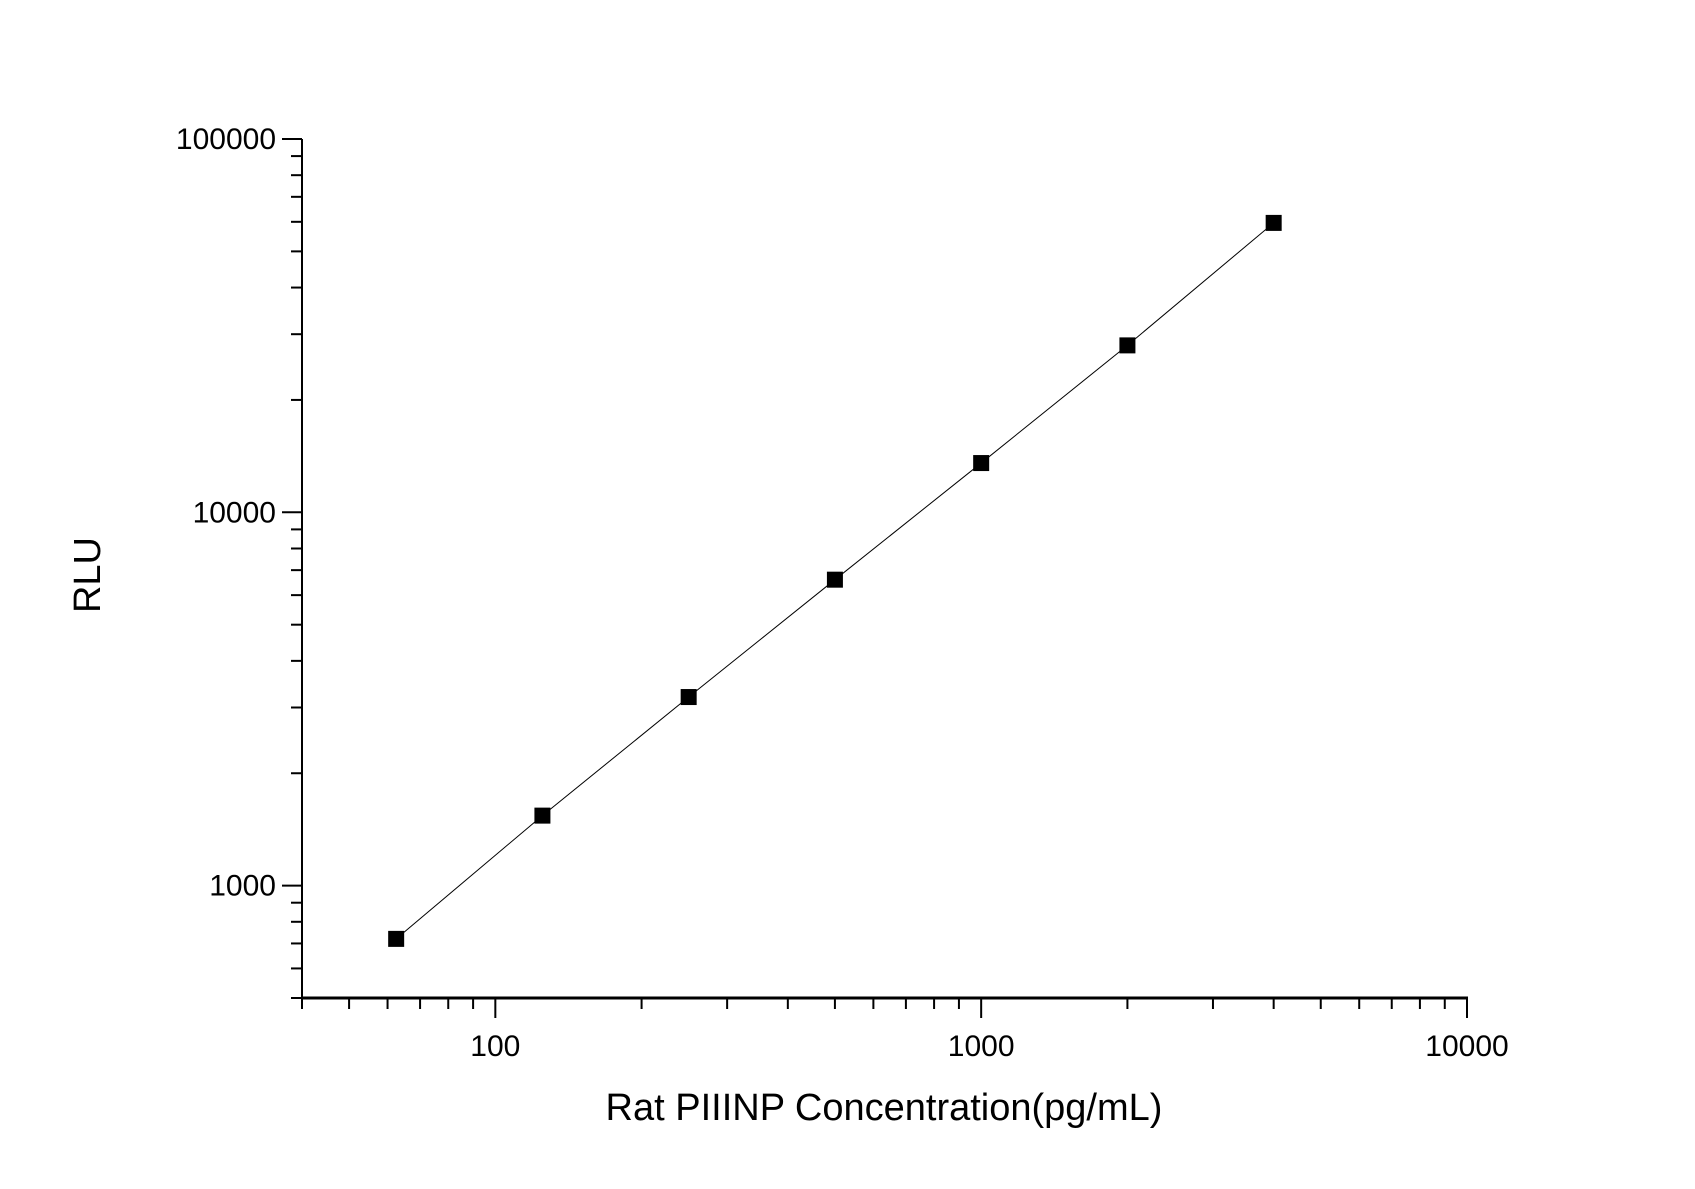  Describe the element at coordinates (234, 512) in the screenshot. I see `y-tick-label: 10000` at that location.